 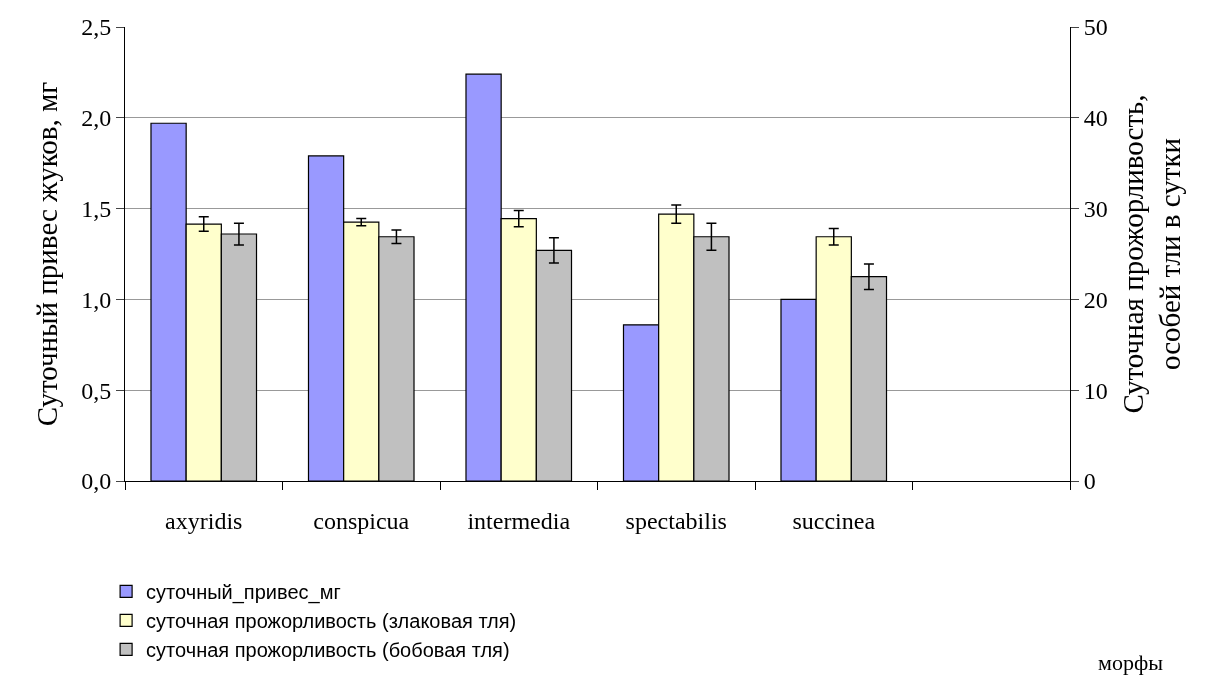 What do you see at coordinates (1095, 390) in the screenshot?
I see `y2-tick-label: 10` at bounding box center [1095, 390].